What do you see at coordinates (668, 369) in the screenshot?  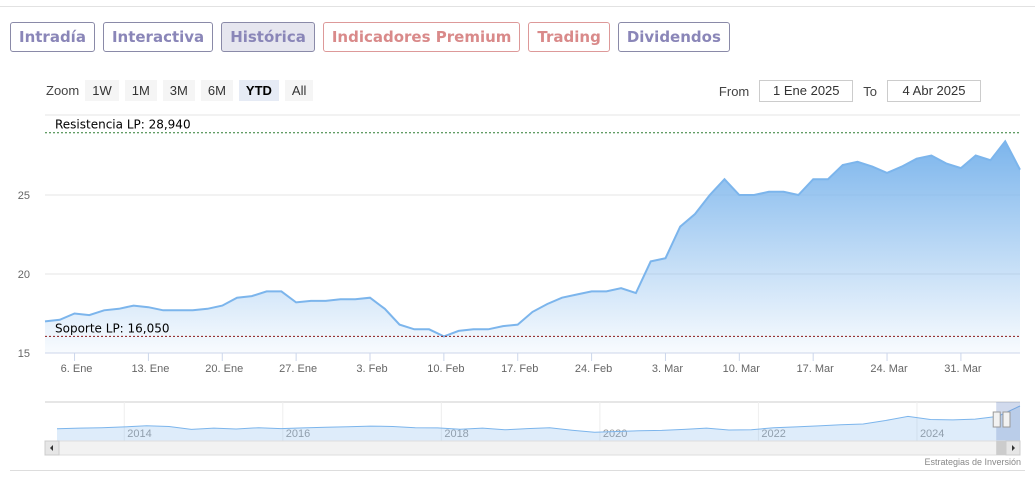 I see `x-tick-label: 3. Mar` at bounding box center [668, 369].